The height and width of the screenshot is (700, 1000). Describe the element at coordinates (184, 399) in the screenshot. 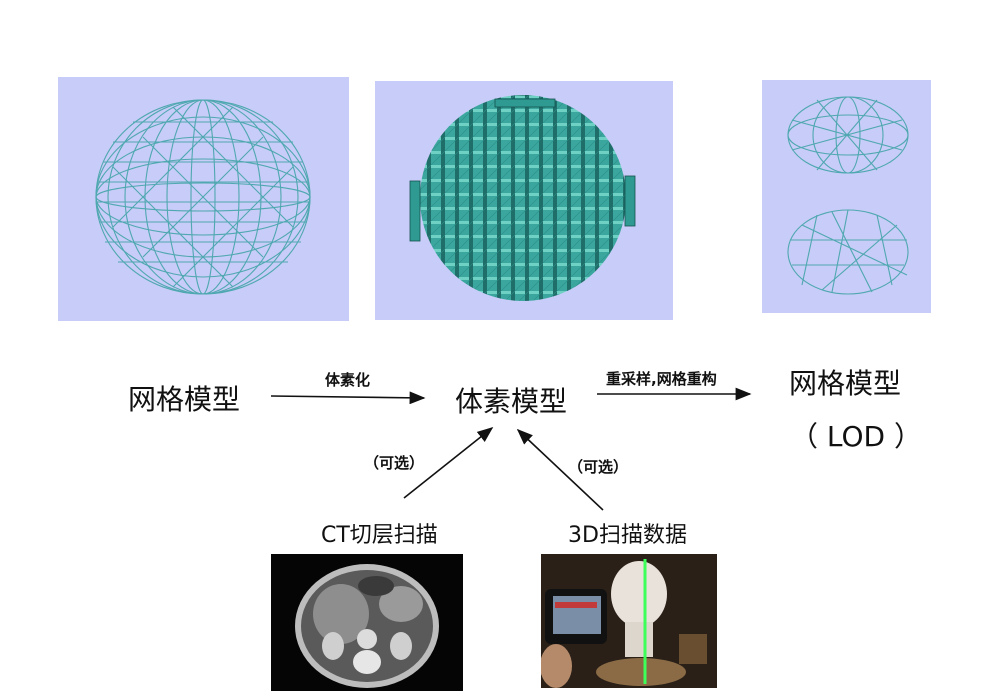

I see `mesh-model-label: 网格模型` at that location.